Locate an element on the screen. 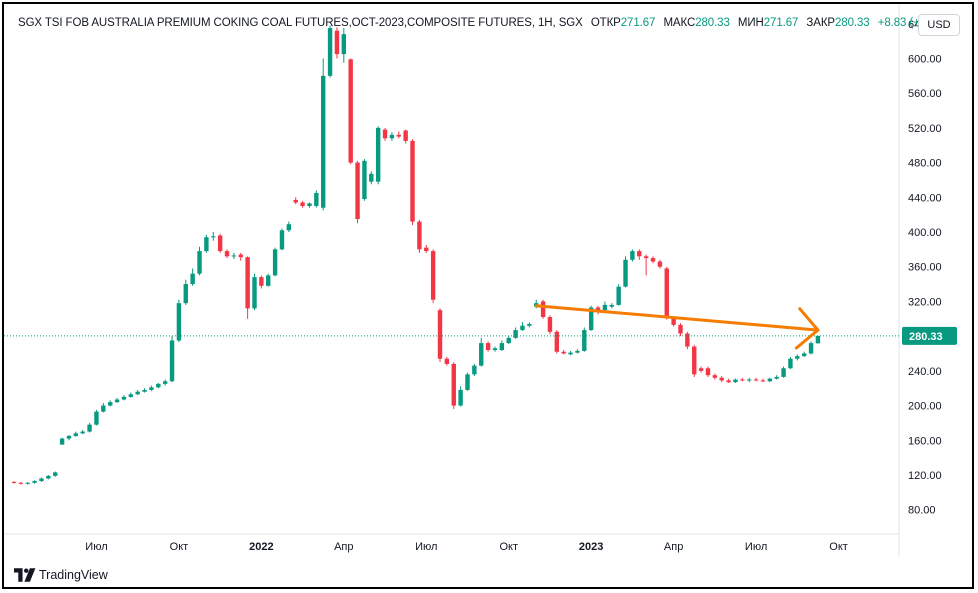 This screenshot has height=593, width=978. currency-button: USD is located at coordinates (939, 25).